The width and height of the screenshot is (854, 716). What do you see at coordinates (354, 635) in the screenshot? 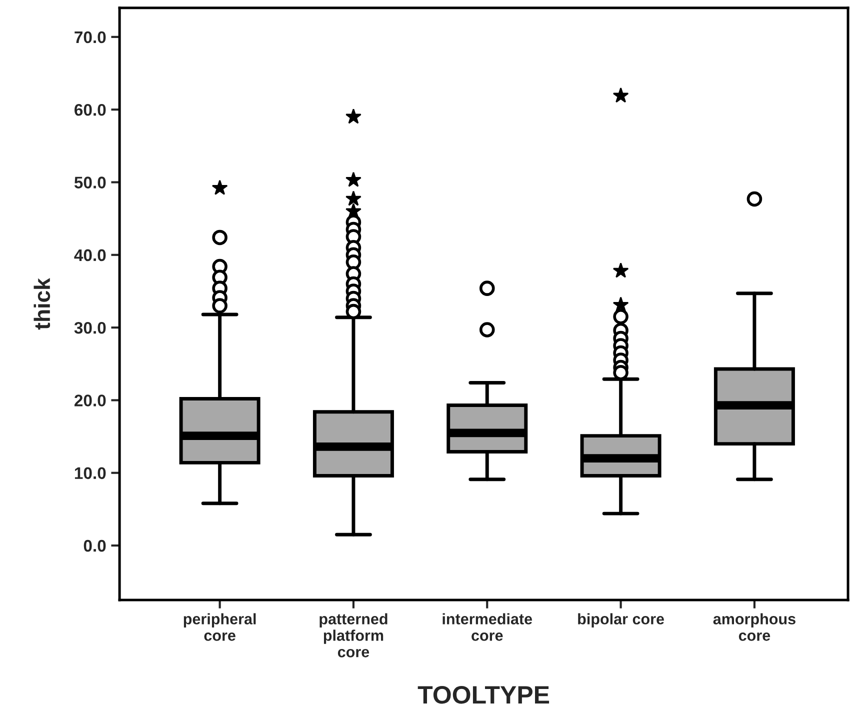
I see `x-tick-label: patterned platform core` at bounding box center [354, 635].